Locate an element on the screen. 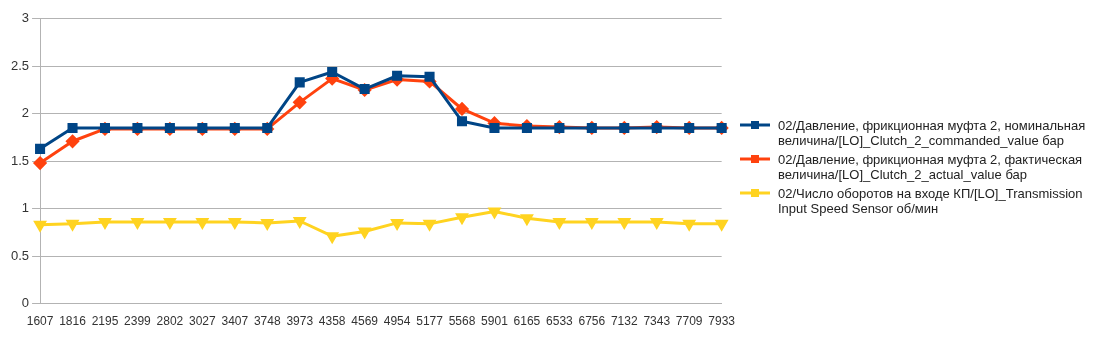 This screenshot has height=340, width=1100. x-tick-label: 5568 is located at coordinates (462, 321).